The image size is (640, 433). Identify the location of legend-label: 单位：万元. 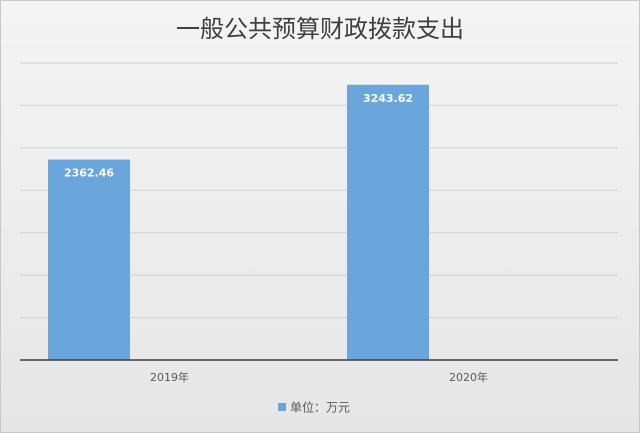
(320, 407).